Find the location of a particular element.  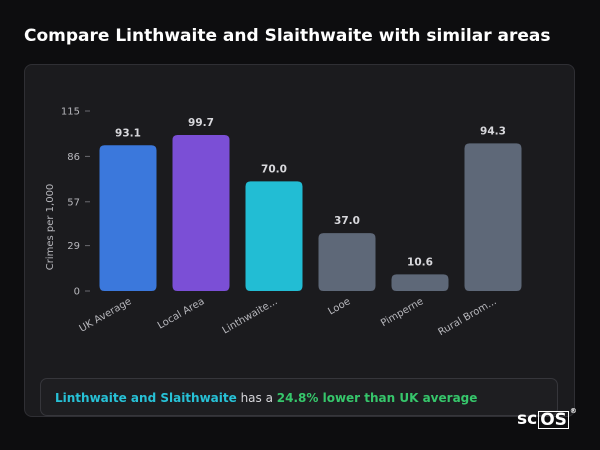

bar-value-label: 70.0 is located at coordinates (274, 169).